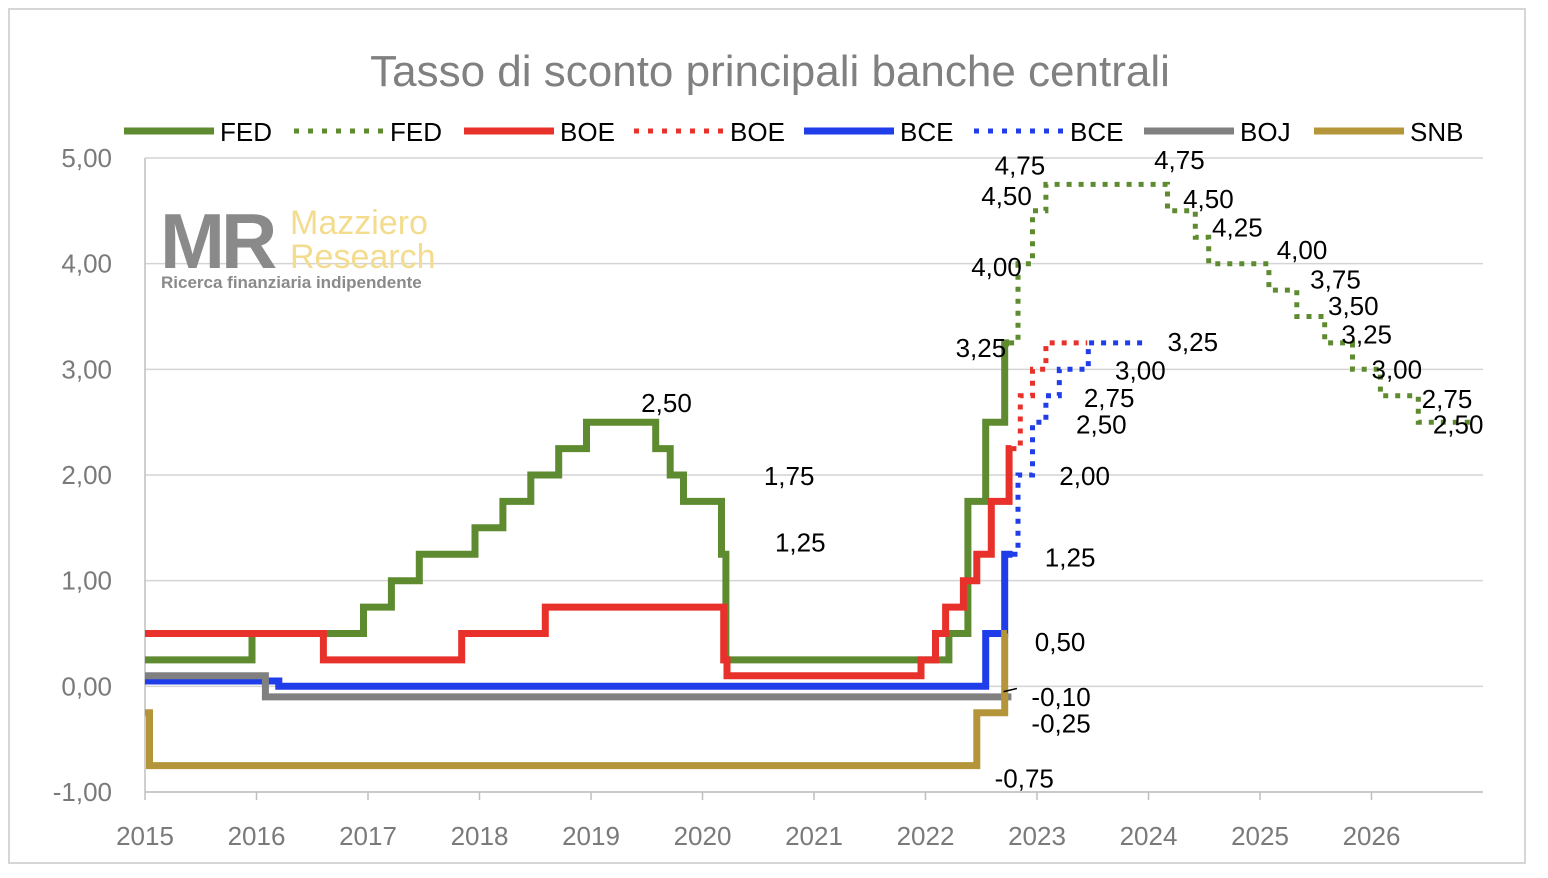 The image size is (1548, 878). Describe the element at coordinates (1049, 396) in the screenshot. I see `series-boe-dotted-line` at that location.